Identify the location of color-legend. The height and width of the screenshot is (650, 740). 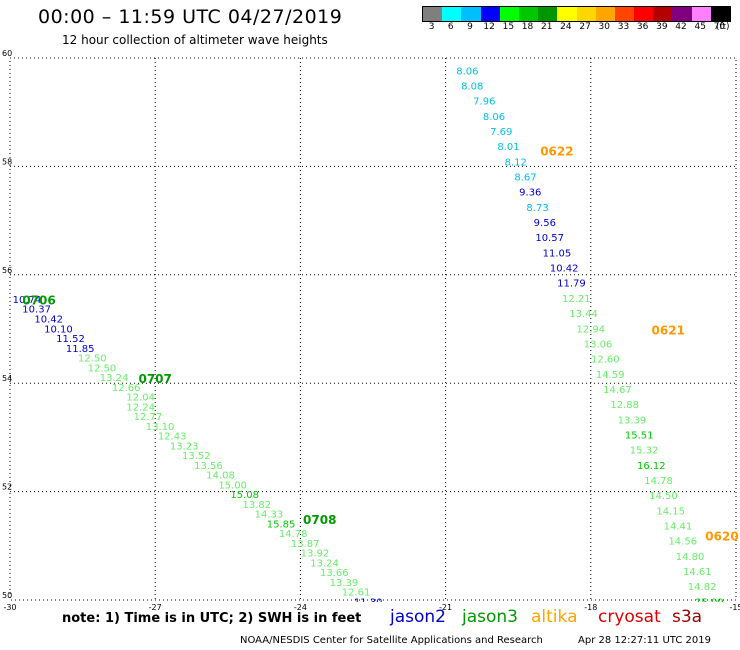
(576, 14).